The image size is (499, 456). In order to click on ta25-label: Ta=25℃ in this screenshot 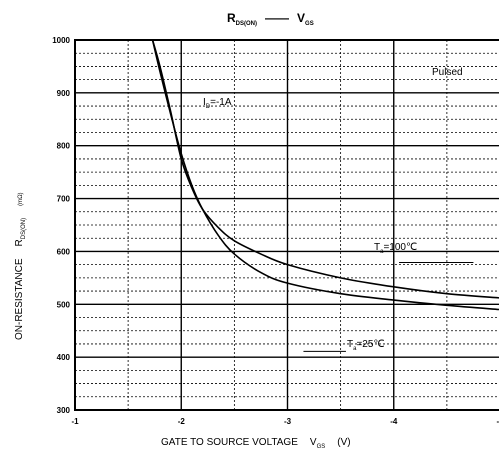, I will do `click(366, 345)`.